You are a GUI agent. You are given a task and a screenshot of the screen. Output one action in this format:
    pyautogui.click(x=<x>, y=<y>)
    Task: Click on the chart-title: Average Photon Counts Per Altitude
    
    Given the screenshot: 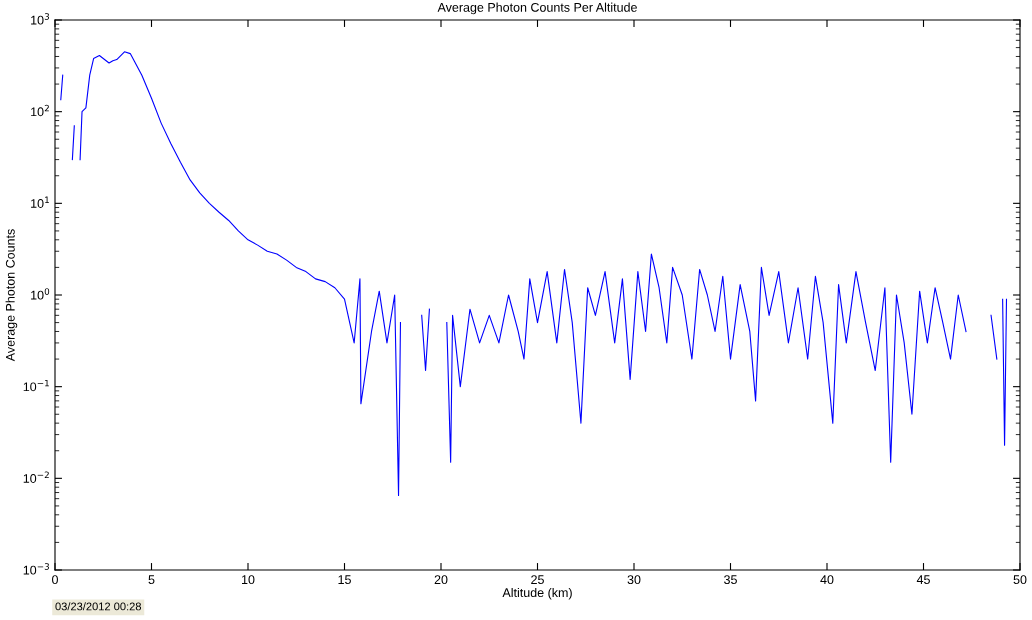 What is the action you would take?
    pyautogui.click(x=537, y=8)
    